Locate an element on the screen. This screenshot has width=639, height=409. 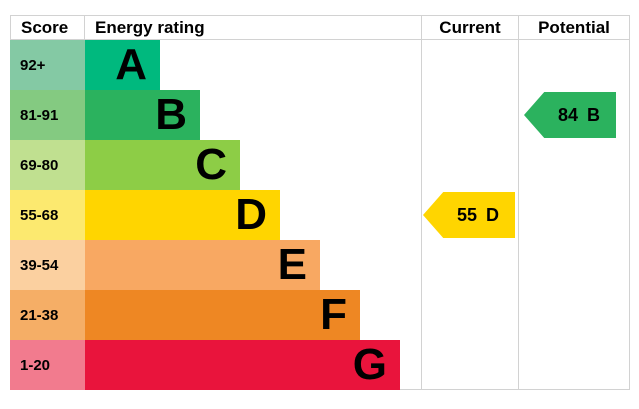
band-row-f: 21-38 F is located at coordinates (320, 315).